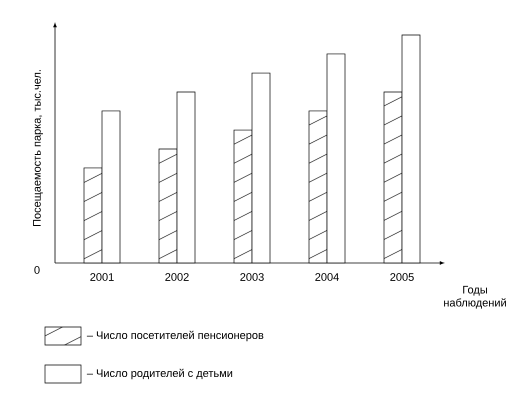  What do you see at coordinates (37, 270) in the screenshot?
I see `text: 0` at bounding box center [37, 270].